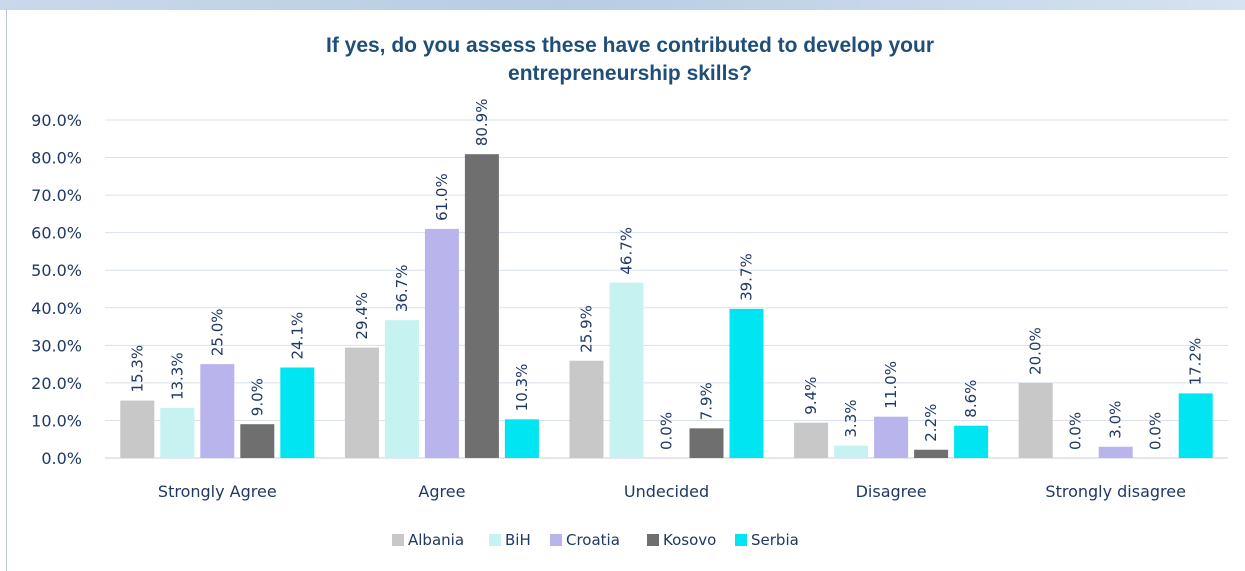 This screenshot has height=571, width=1245. I want to click on data-label: 61.0%, so click(442, 197).